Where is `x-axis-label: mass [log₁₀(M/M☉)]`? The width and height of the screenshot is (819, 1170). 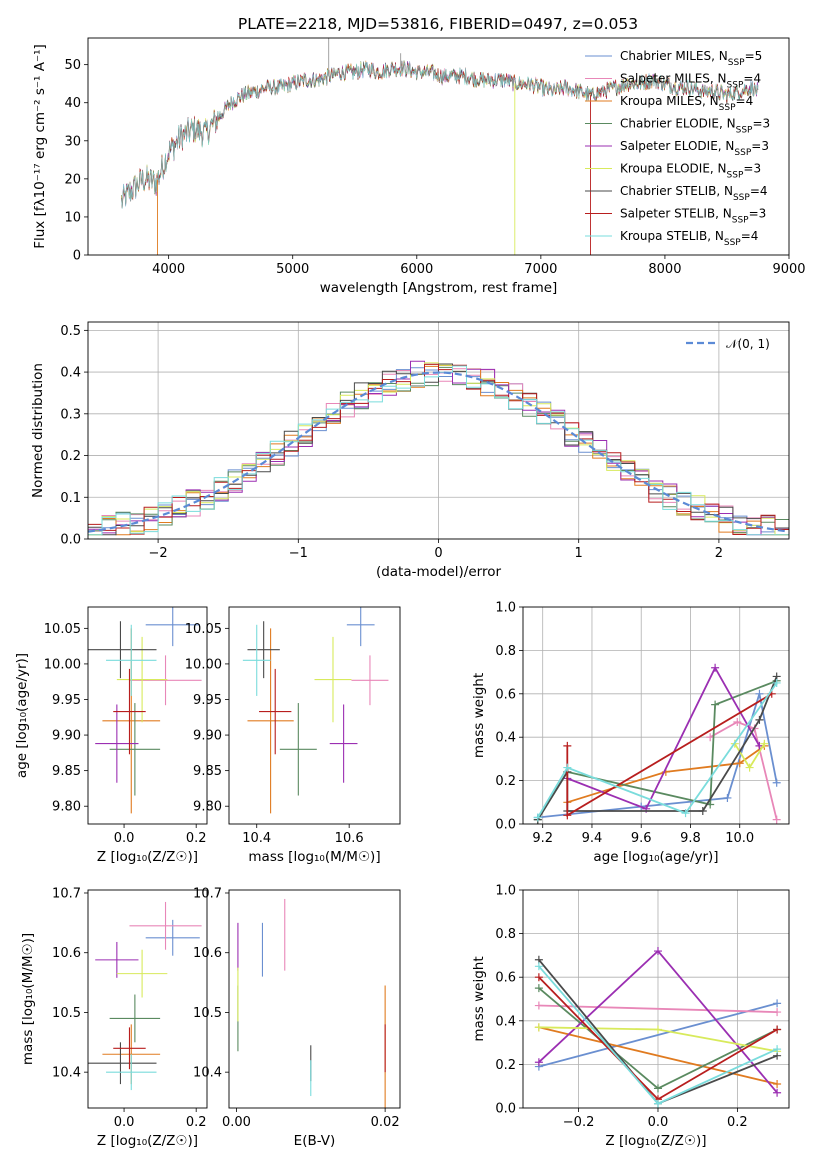
x-axis-label: mass [log₁₀(M/M☉)] is located at coordinates (314, 857).